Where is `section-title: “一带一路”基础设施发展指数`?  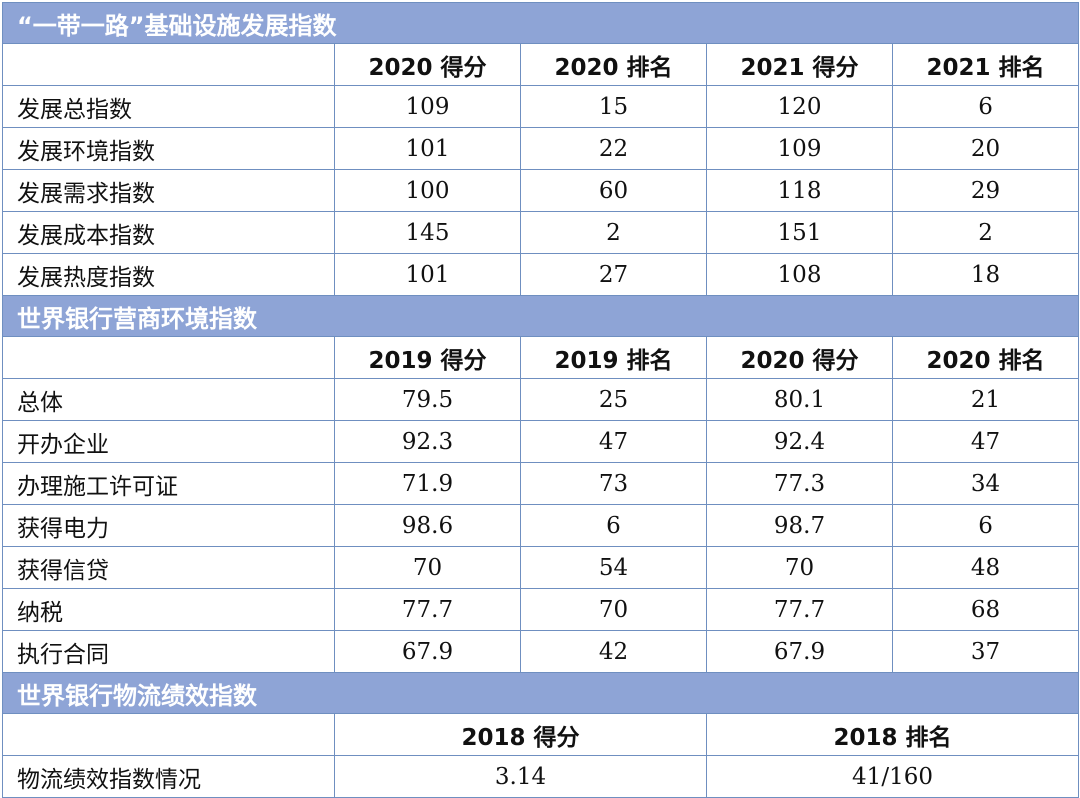
section-title: “一带一路”基础设施发展指数 is located at coordinates (540, 23).